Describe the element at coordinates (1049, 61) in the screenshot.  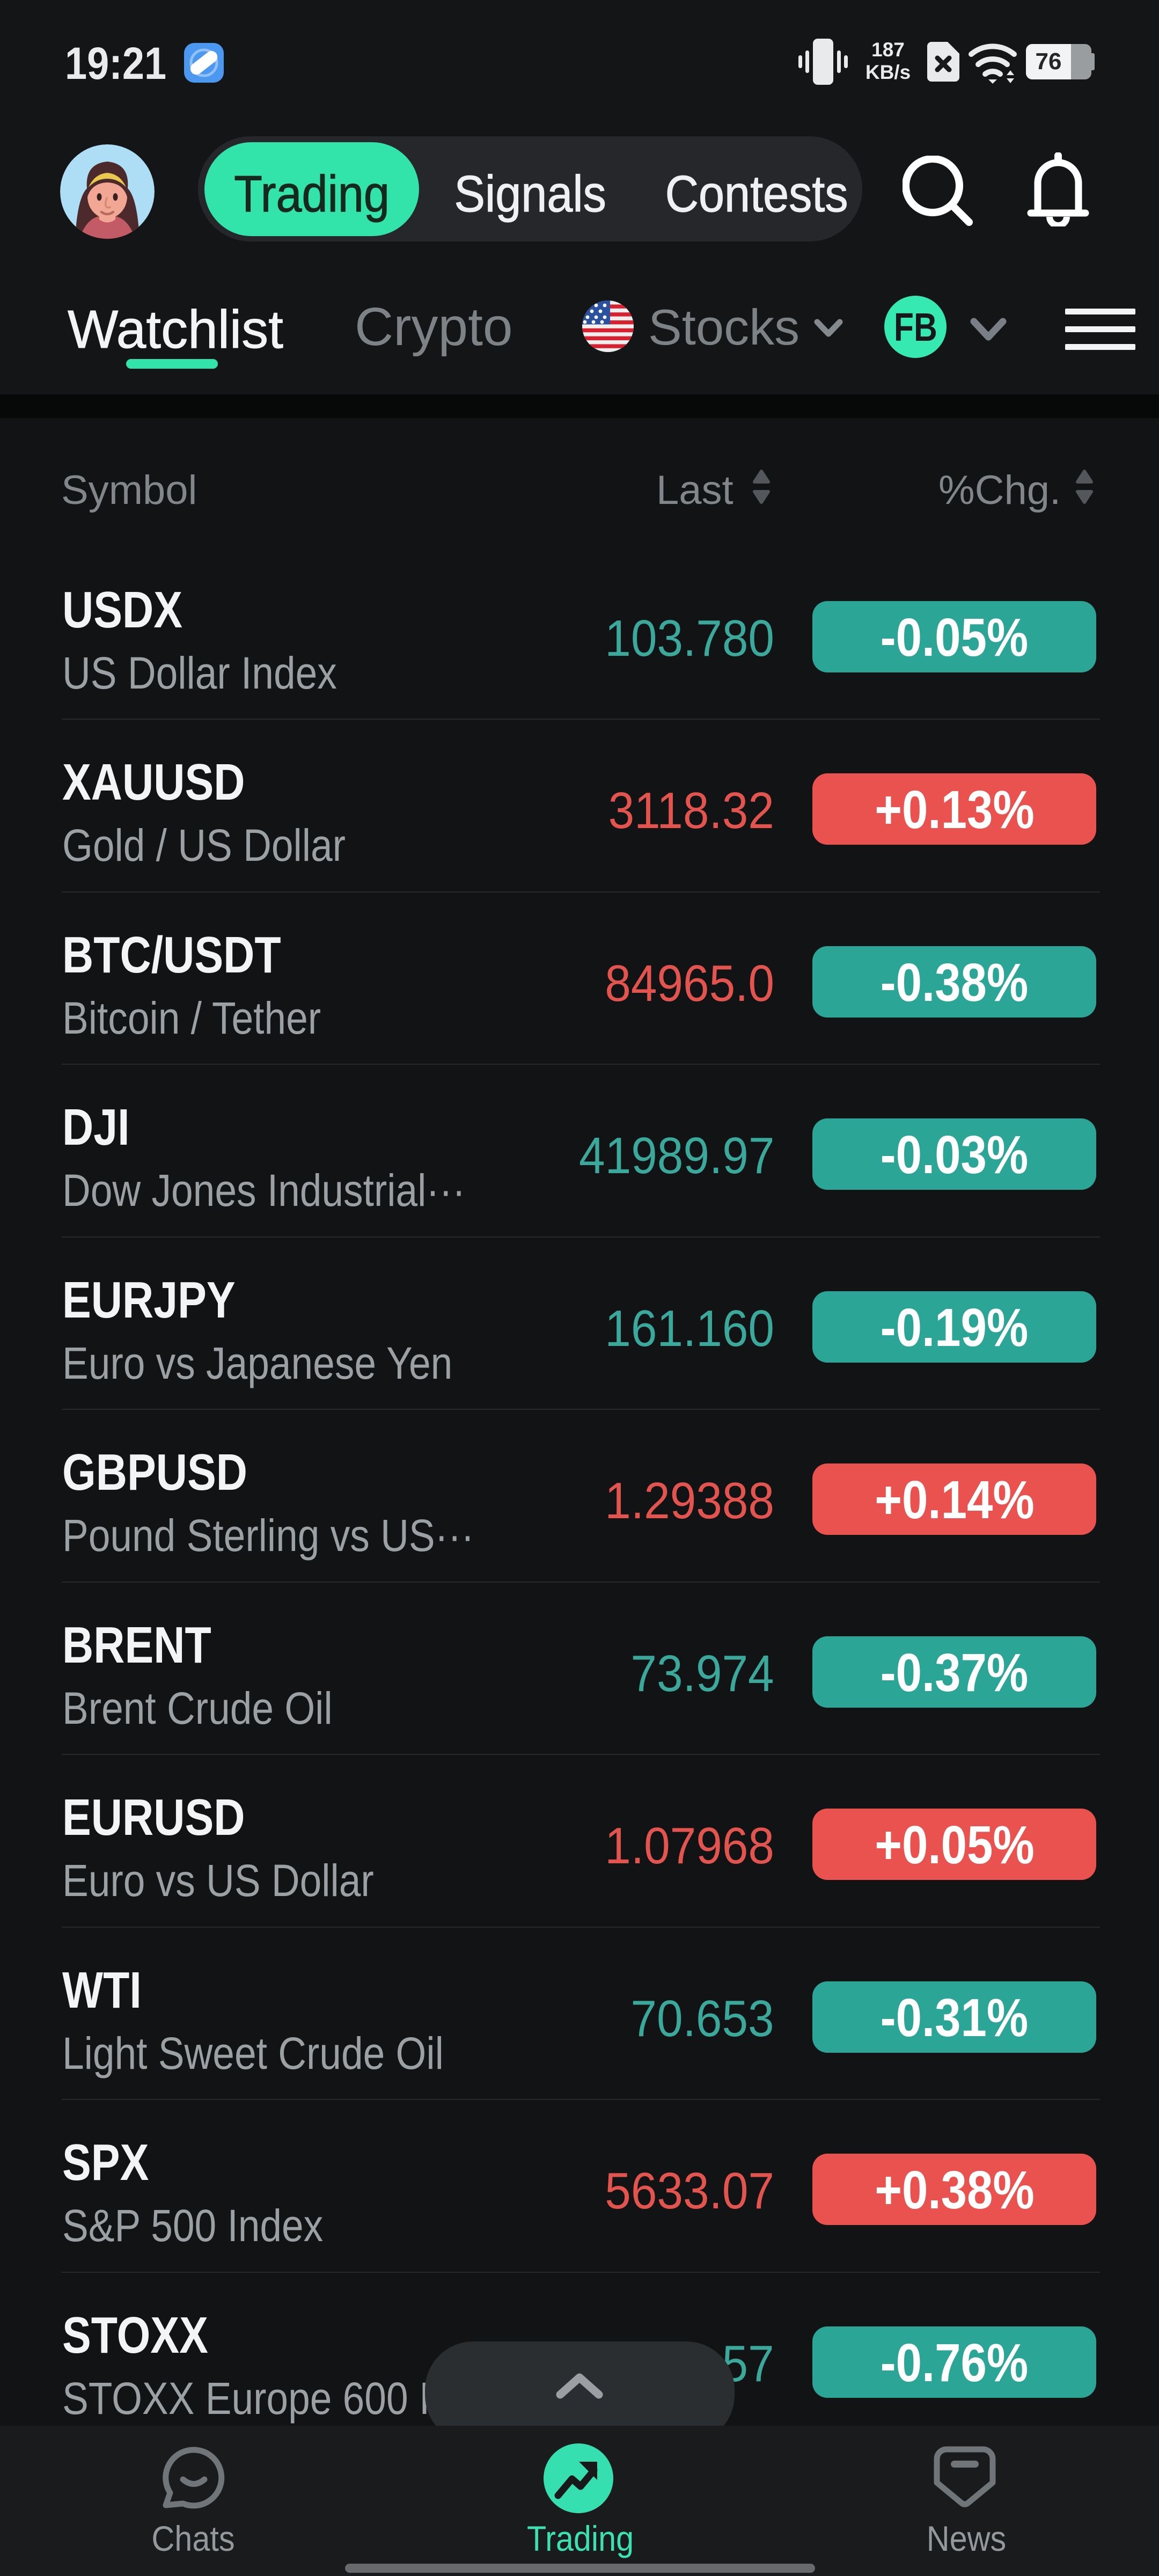
I see `svg-text: 76` at that location.